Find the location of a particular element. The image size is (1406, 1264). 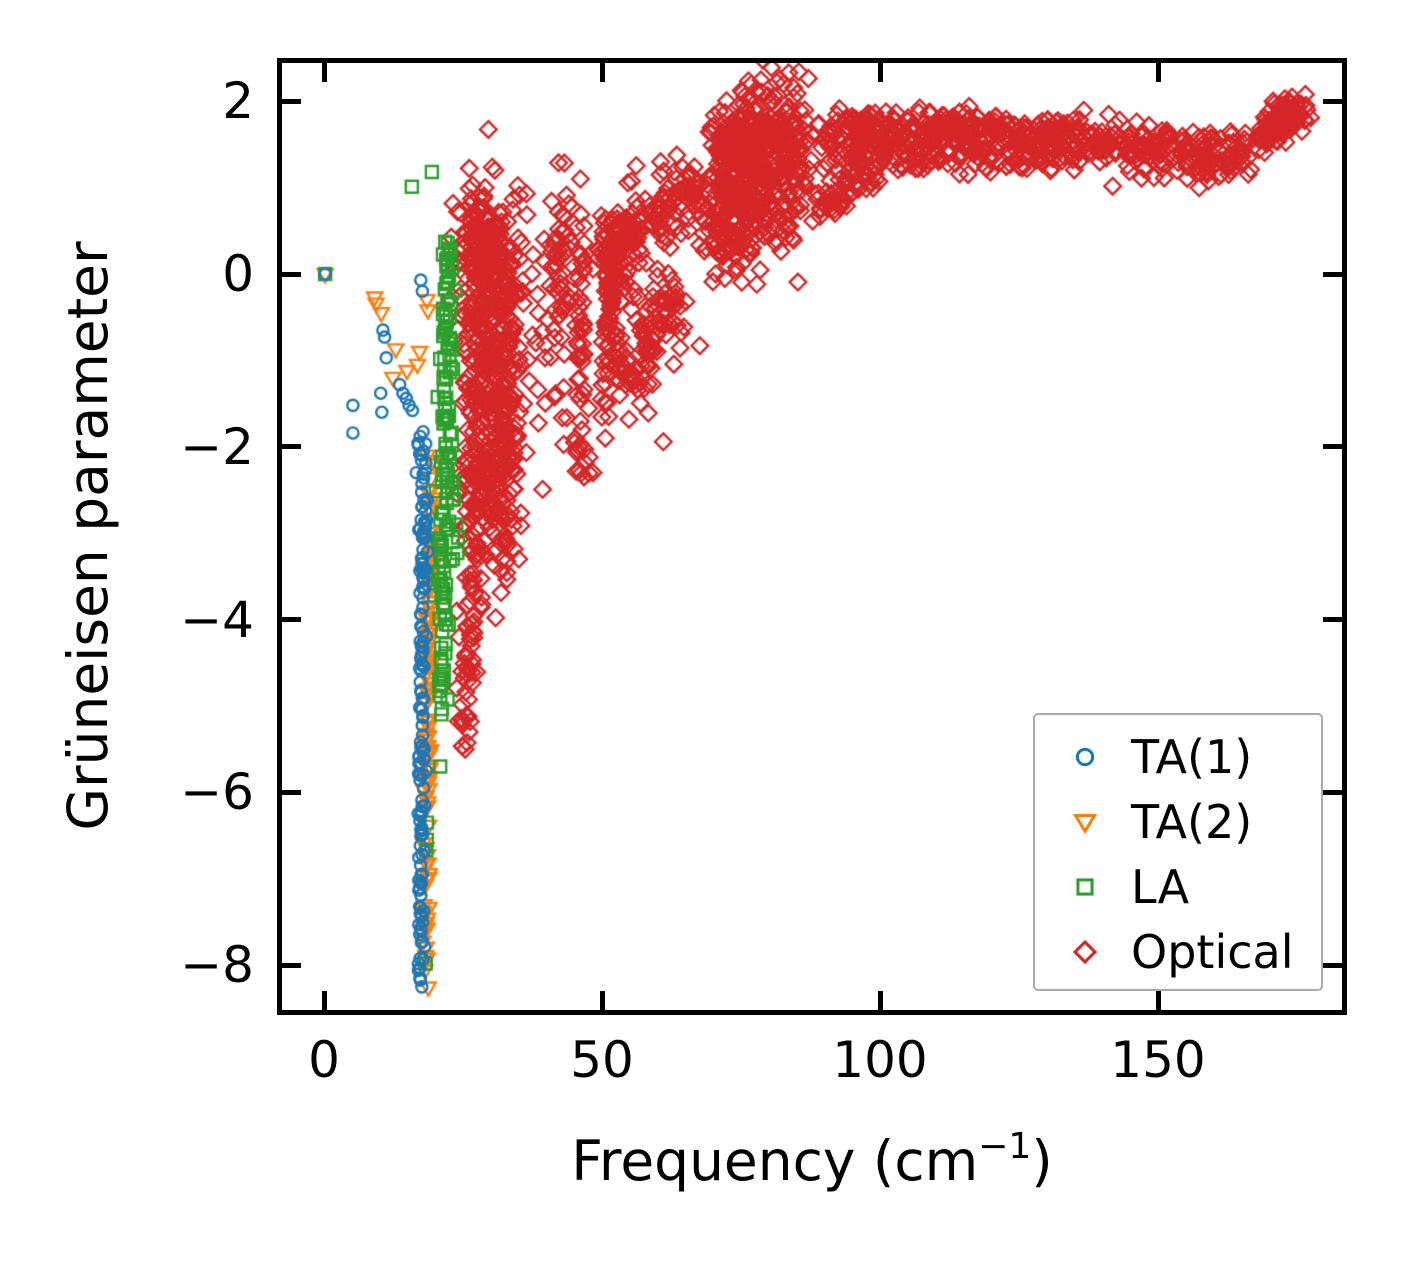

x-tick-label: 150 is located at coordinates (1158, 1060).